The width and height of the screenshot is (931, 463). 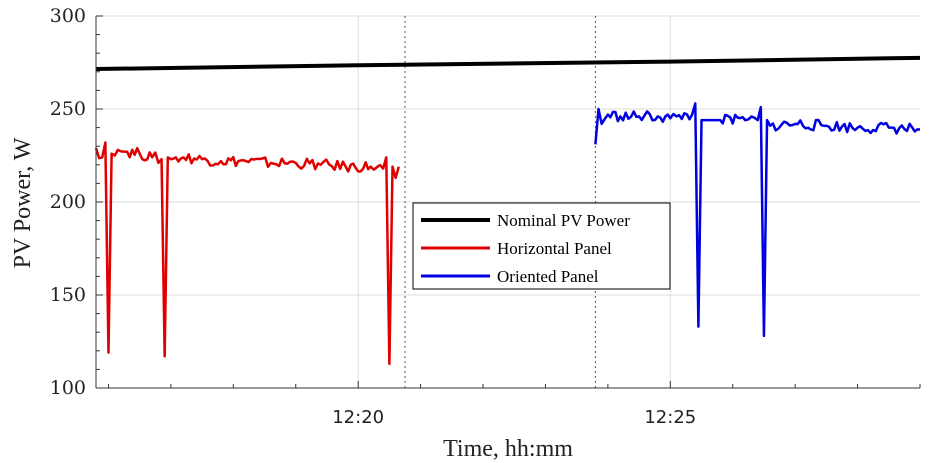 What do you see at coordinates (23, 202) in the screenshot?
I see `y-axis-title: PV Power, W` at bounding box center [23, 202].